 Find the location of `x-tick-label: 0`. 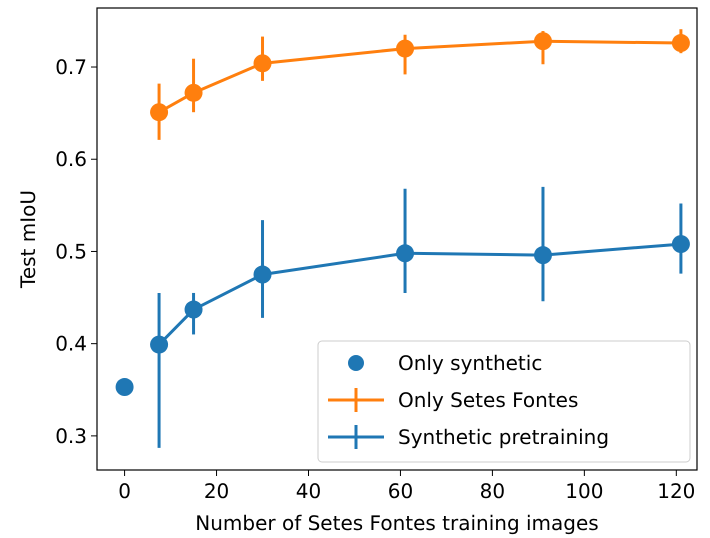

x-tick-label: 0 is located at coordinates (124, 491).